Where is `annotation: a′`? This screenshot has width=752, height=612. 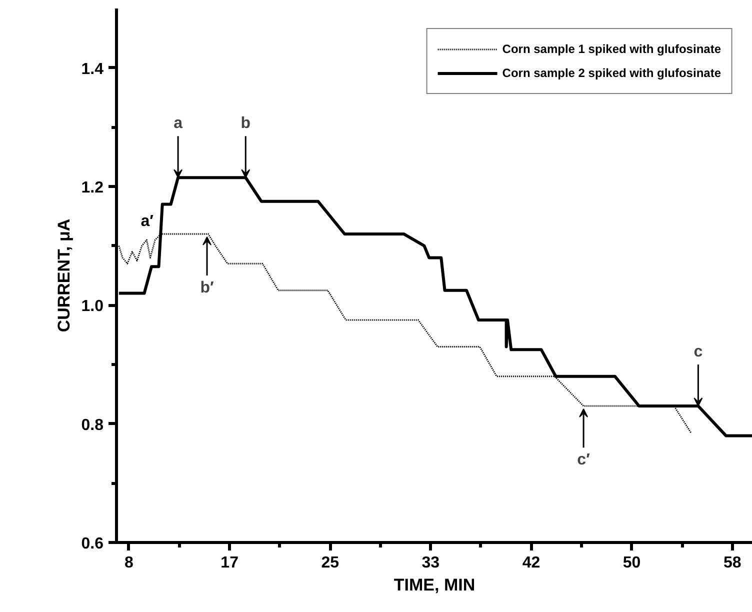
annotation: a′ is located at coordinates (147, 221).